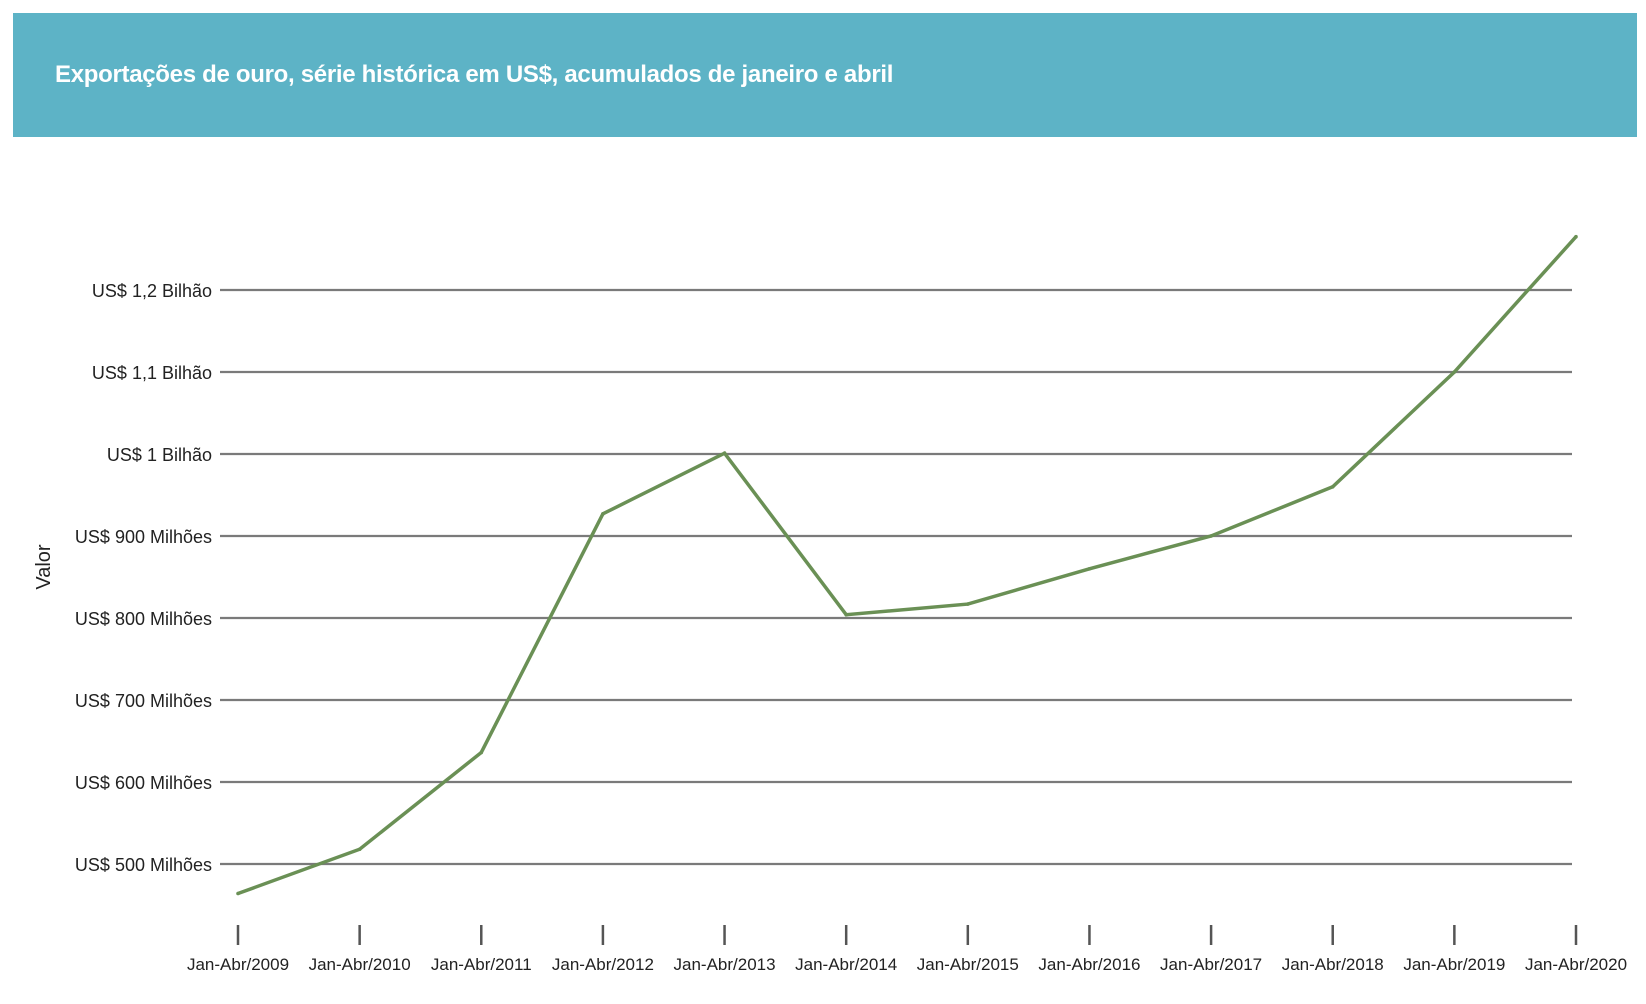 Image resolution: width=1646 pixels, height=1004 pixels. Describe the element at coordinates (1211, 964) in the screenshot. I see `x-tick-label: Jan-Abr/2017` at that location.